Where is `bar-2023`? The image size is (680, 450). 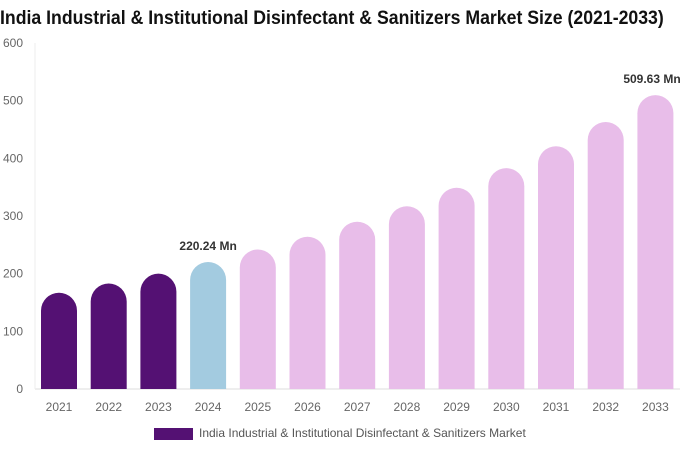
bar-2023 is located at coordinates (158, 331).